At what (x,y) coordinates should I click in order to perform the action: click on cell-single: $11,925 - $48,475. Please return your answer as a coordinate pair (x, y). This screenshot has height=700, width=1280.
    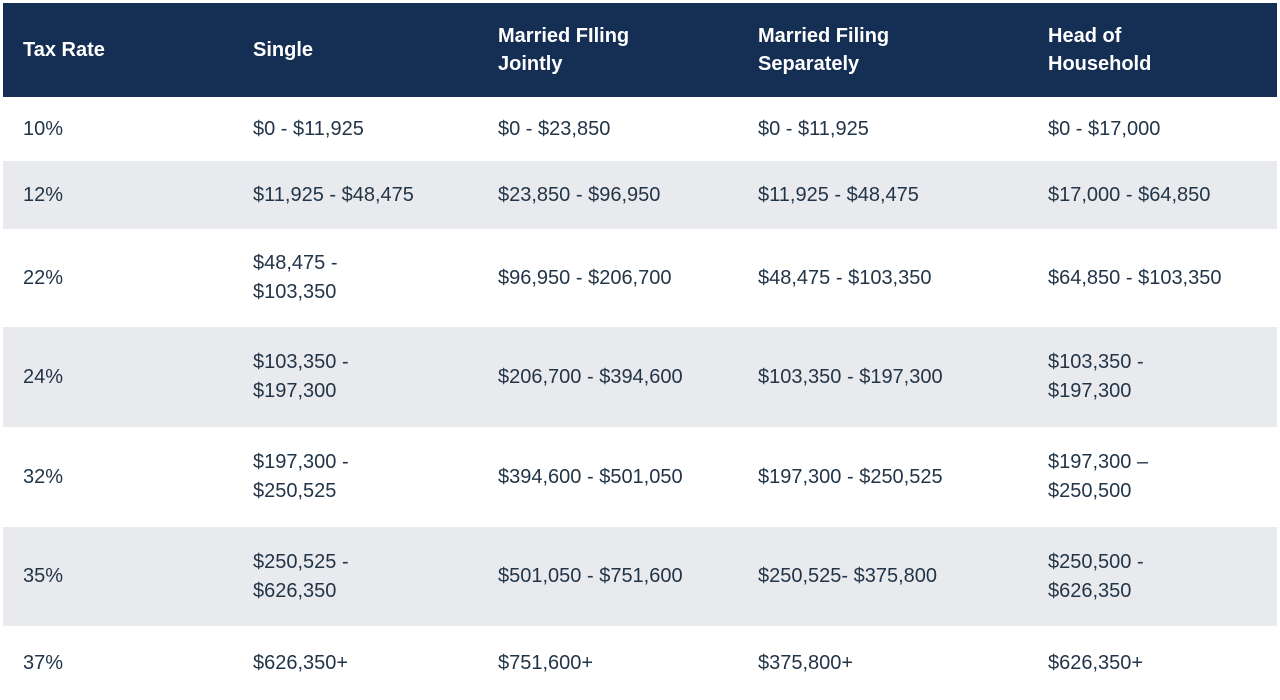
    Looking at the image, I should click on (333, 194).